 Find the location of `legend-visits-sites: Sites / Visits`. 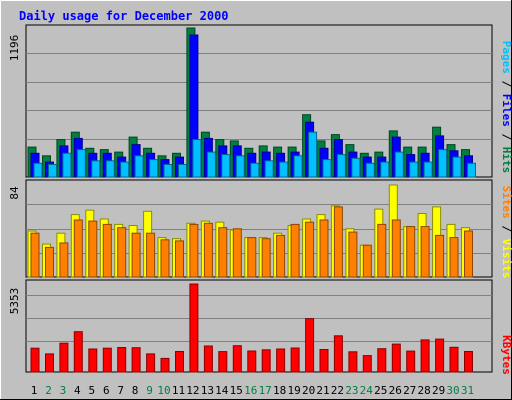

legend-visits-sites: Sites / Visits is located at coordinates (506, 232).